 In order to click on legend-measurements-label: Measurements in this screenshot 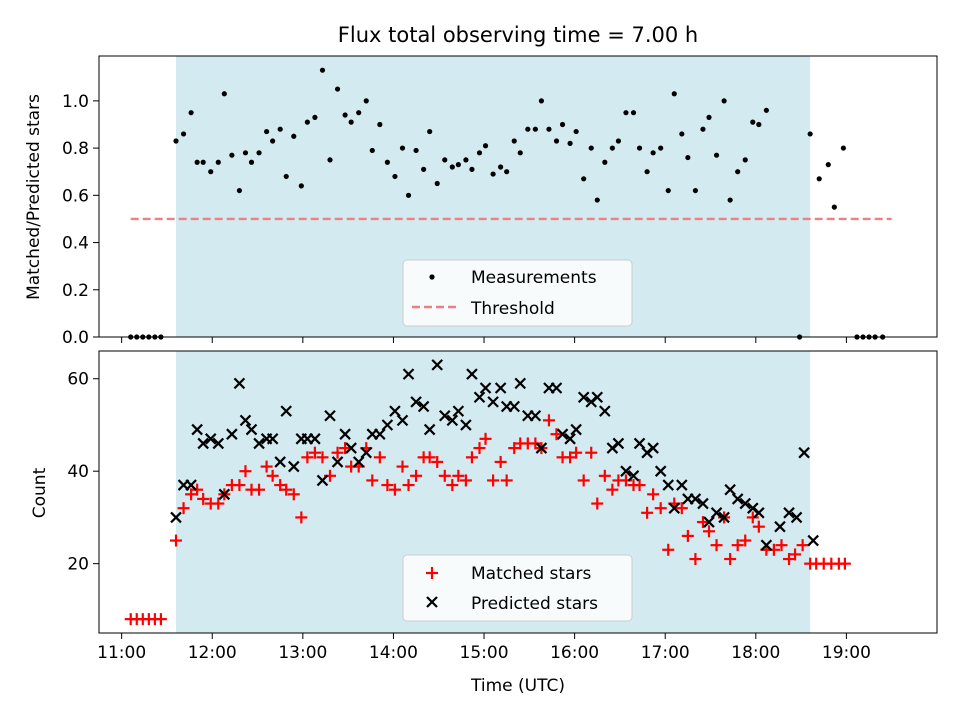, I will do `click(534, 278)`.